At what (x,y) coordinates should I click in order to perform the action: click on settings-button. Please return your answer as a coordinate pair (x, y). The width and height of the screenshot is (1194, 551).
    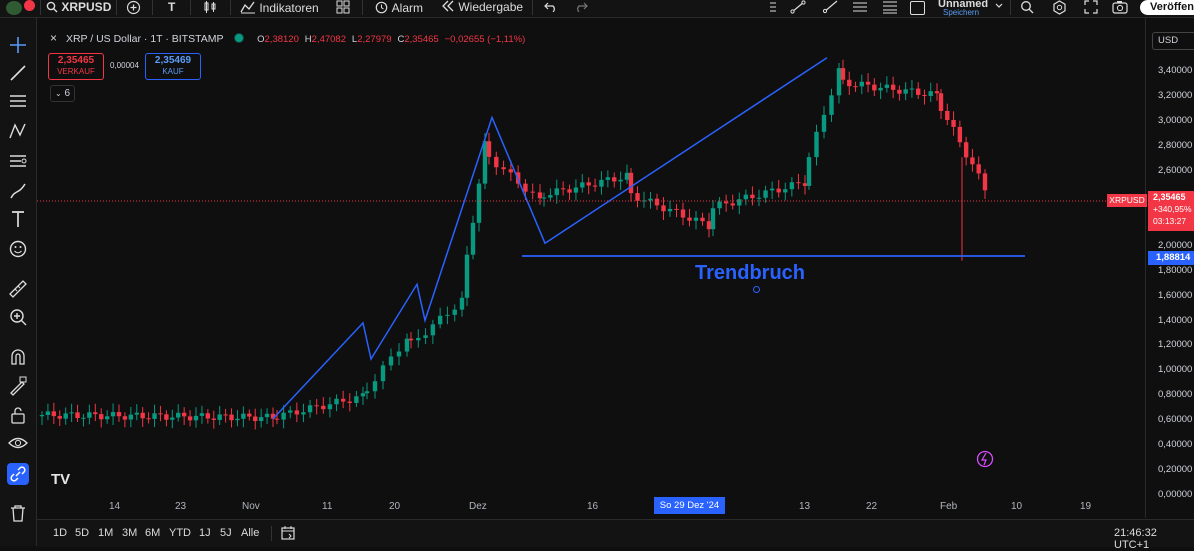
    Looking at the image, I should click on (1059, 8).